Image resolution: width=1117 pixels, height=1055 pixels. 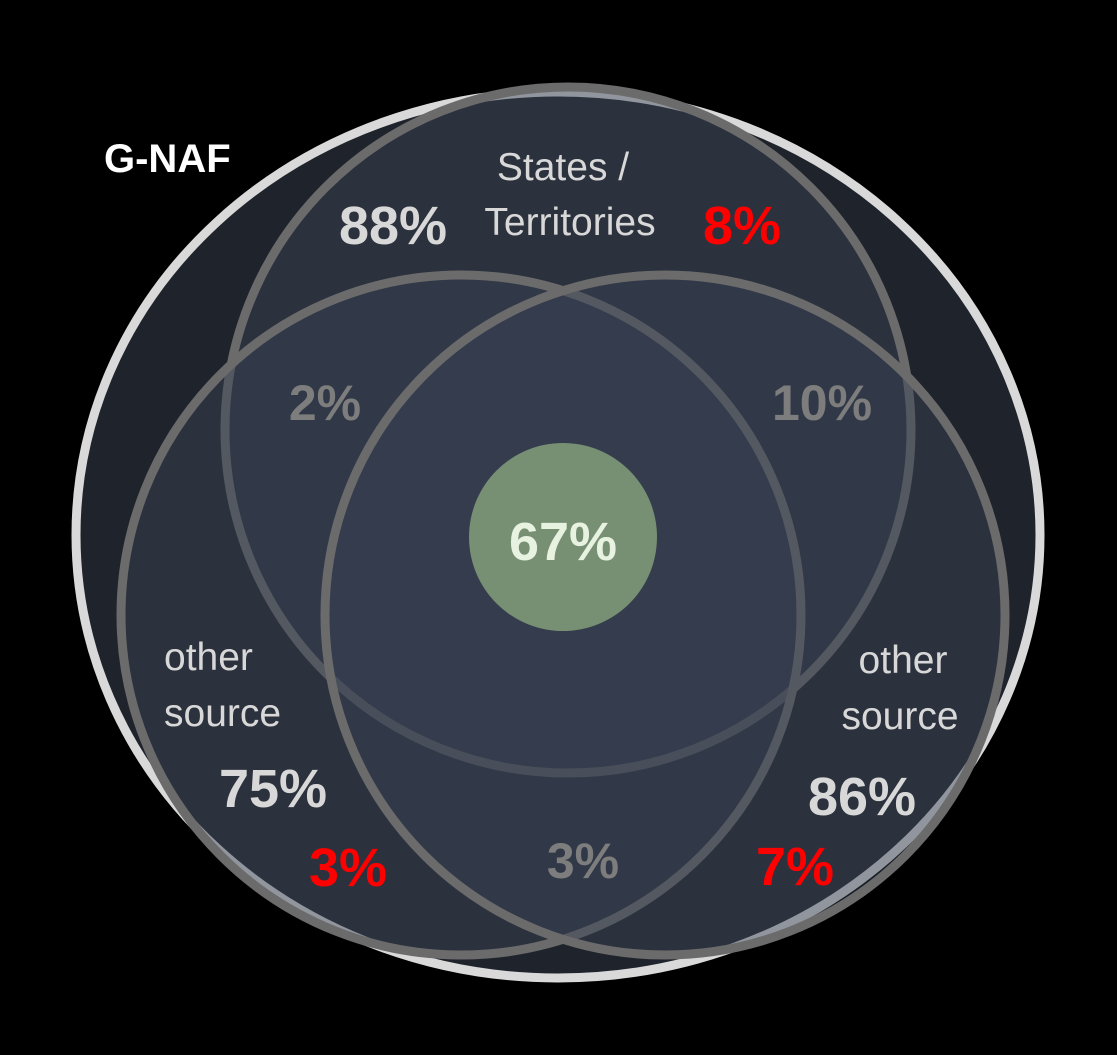 I want to click on right-set-label-line2: source, so click(x=899, y=716).